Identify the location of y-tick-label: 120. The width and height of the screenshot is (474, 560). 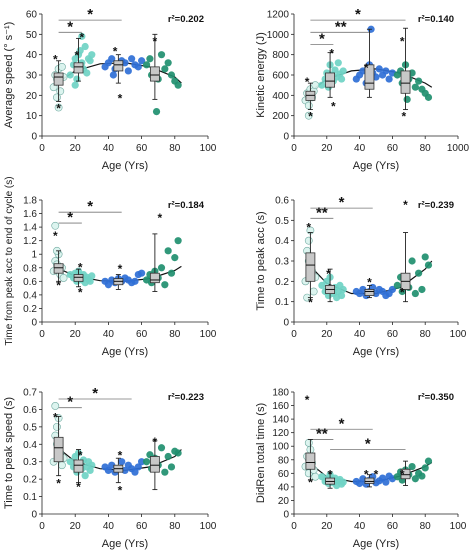
(280, 433).